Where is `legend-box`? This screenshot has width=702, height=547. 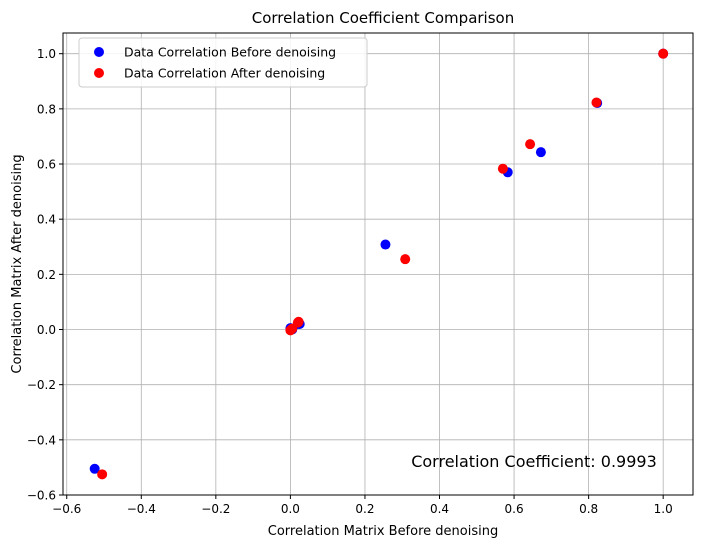
legend-box is located at coordinates (223, 62).